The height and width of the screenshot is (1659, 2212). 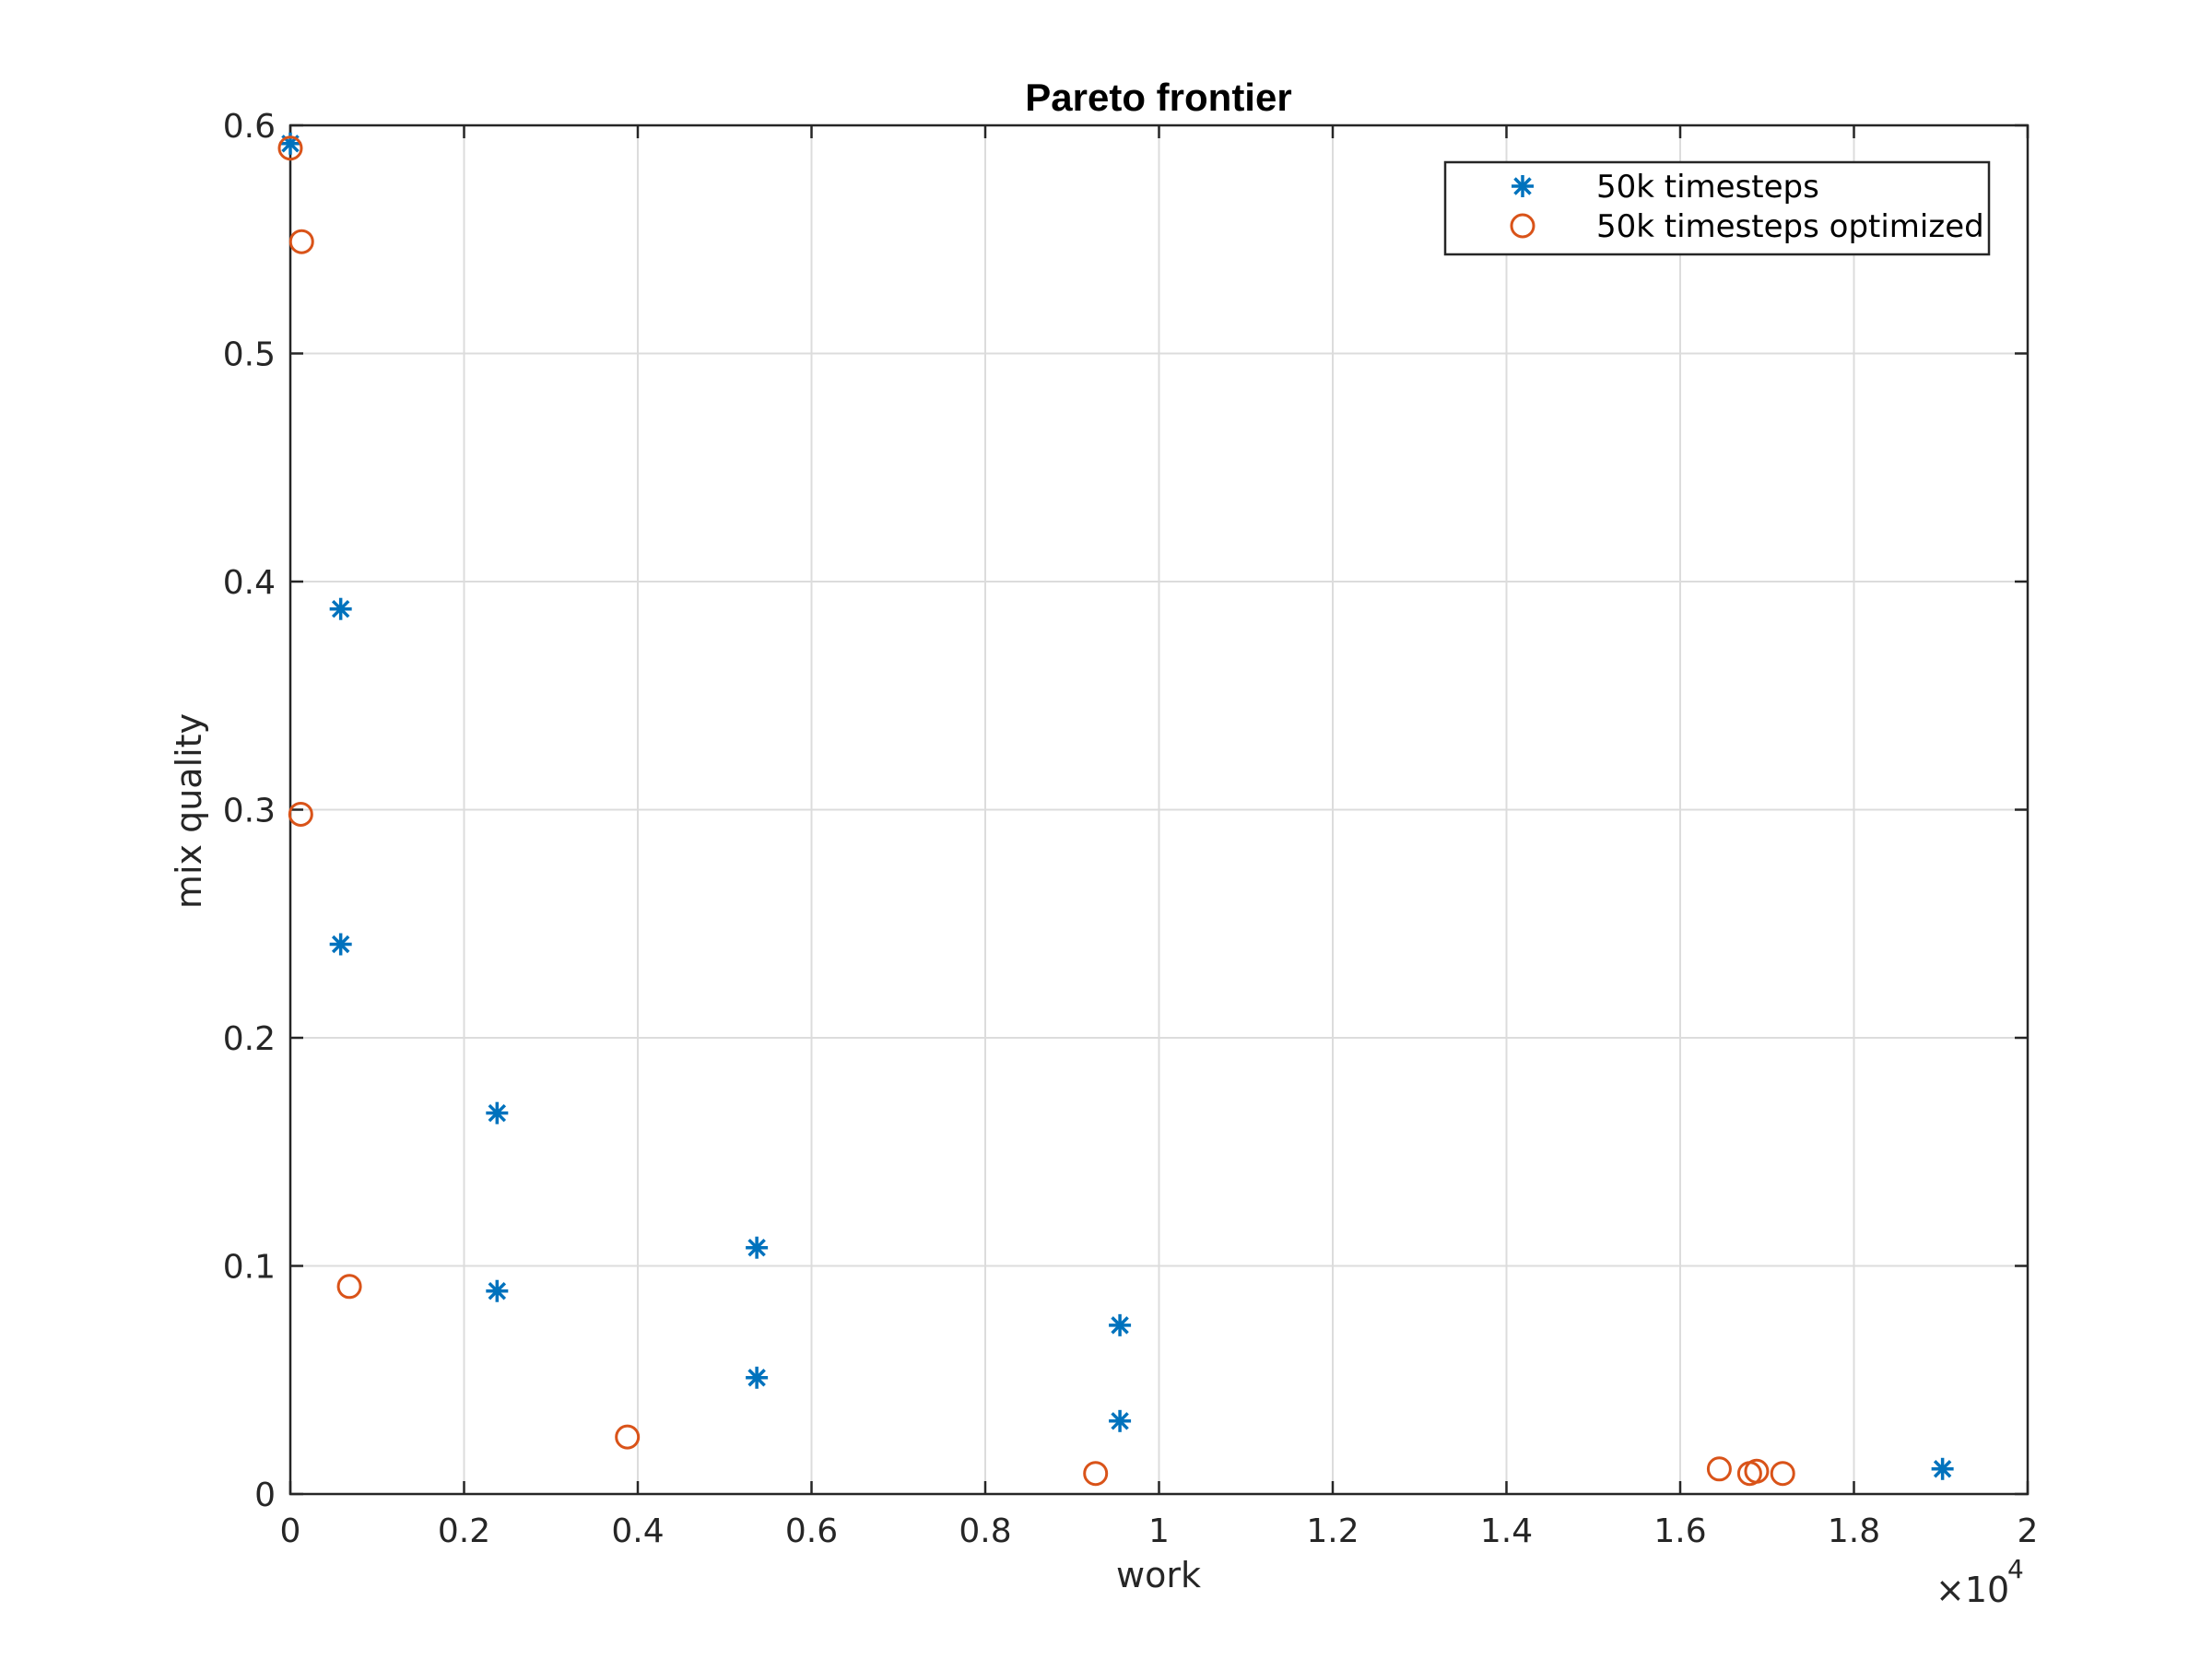 I want to click on legend-marker-circle-icon, so click(x=1522, y=226).